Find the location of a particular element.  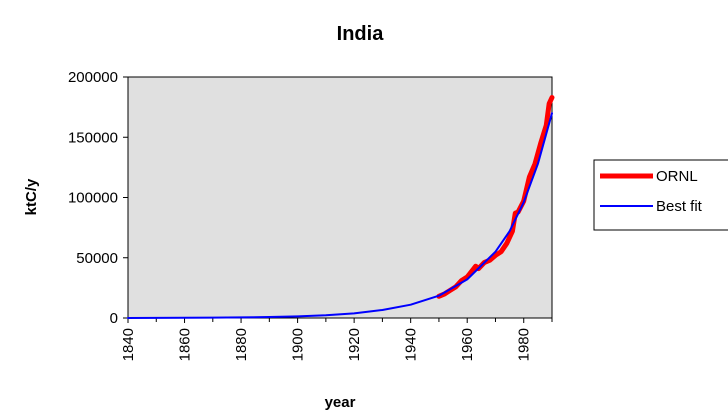

x-tick-label: 1860 is located at coordinates (185, 344).